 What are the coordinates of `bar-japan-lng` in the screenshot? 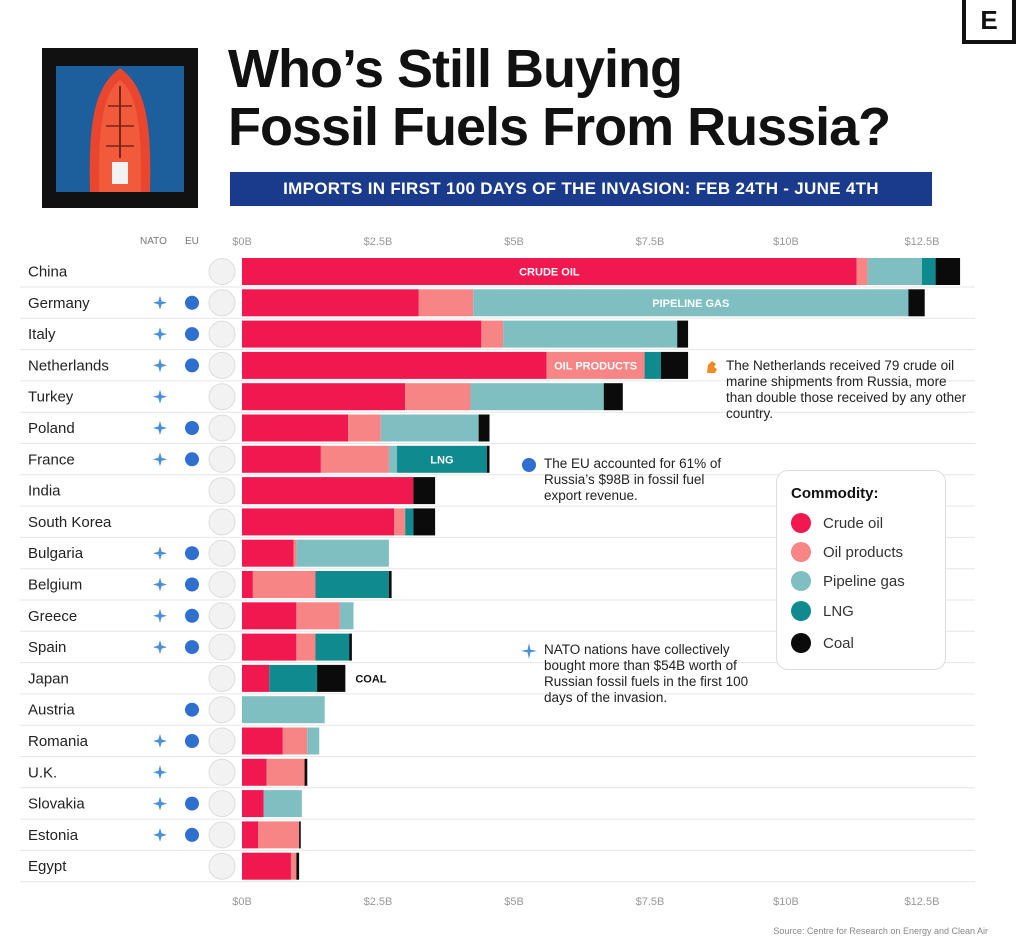 It's located at (293, 678).